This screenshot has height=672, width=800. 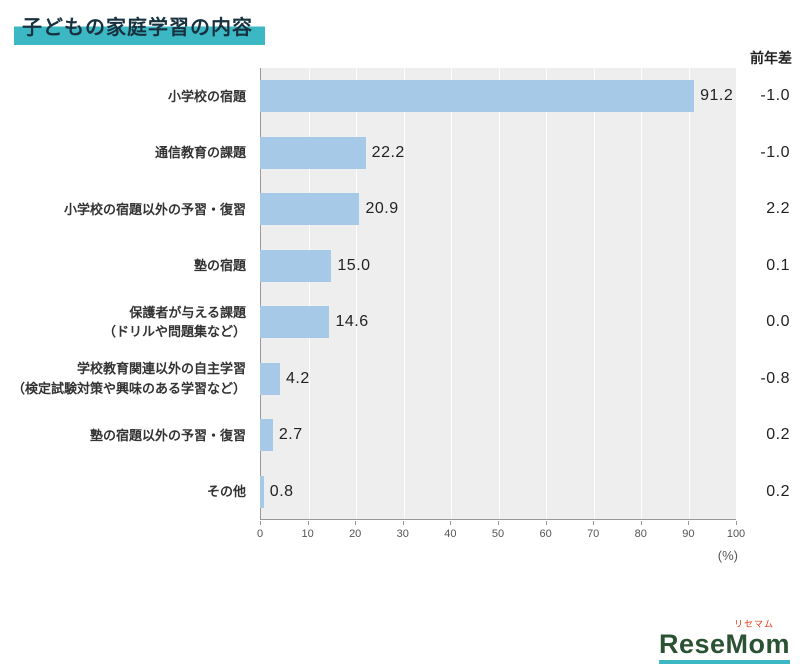 What do you see at coordinates (688, 534) in the screenshot?
I see `x-tick-label: 90` at bounding box center [688, 534].